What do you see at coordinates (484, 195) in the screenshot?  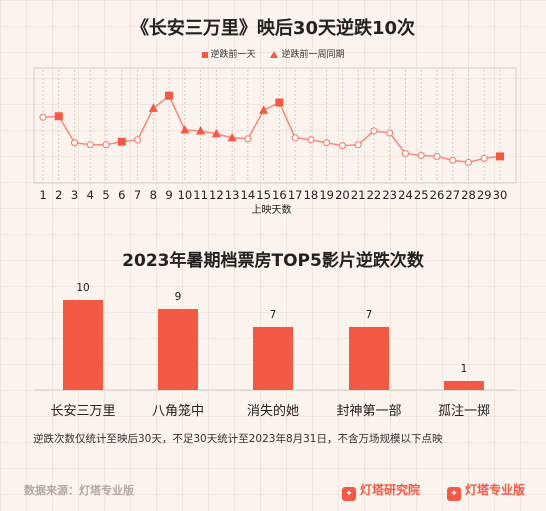 I see `x-tick-label: 29` at bounding box center [484, 195].